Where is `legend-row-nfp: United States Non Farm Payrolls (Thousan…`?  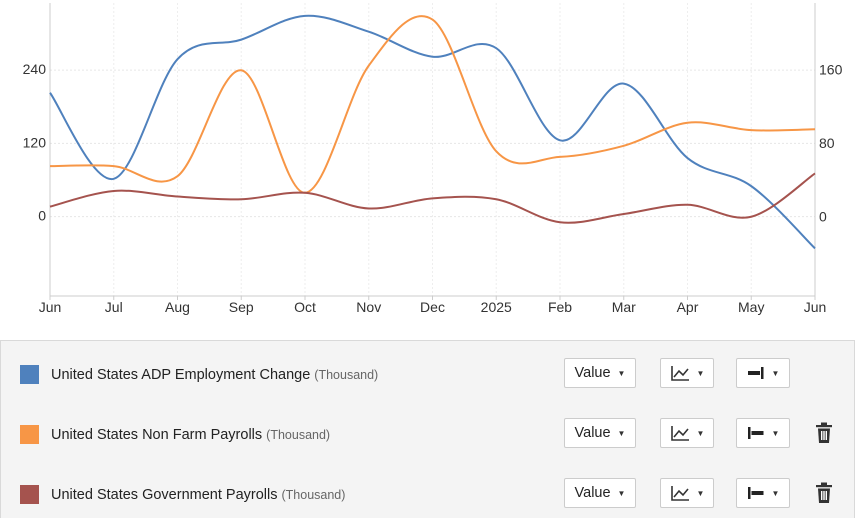
legend-row-nfp: United States Non Farm Payrolls (Thousan… is located at coordinates (427, 433).